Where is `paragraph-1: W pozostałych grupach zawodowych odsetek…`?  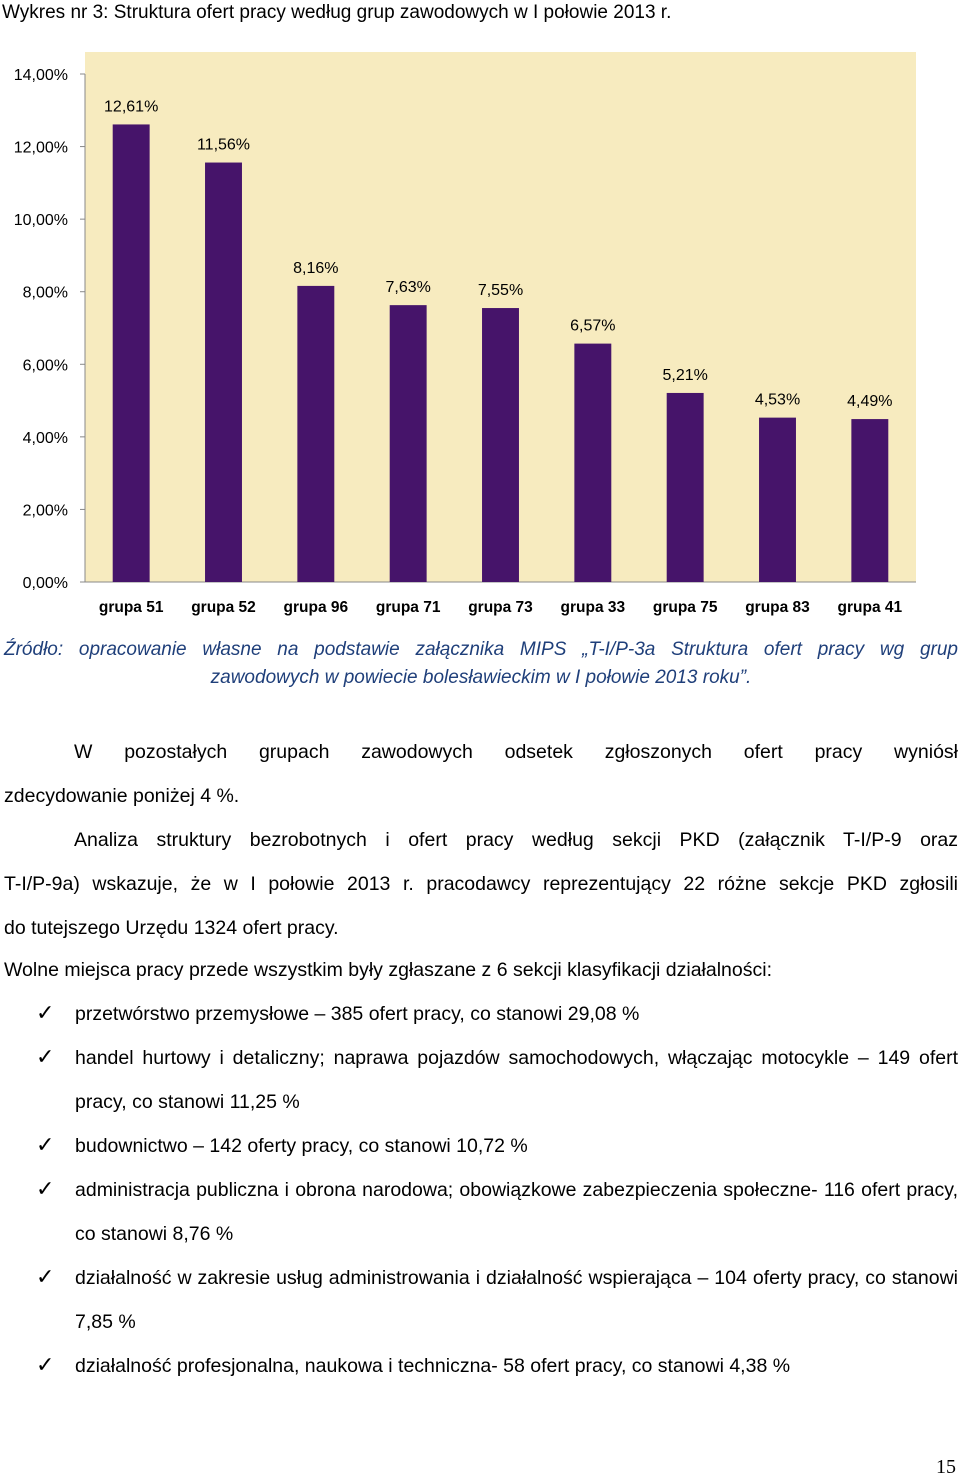 paragraph-1: W pozostałych grupach zawodowych odsetek… is located at coordinates (481, 774).